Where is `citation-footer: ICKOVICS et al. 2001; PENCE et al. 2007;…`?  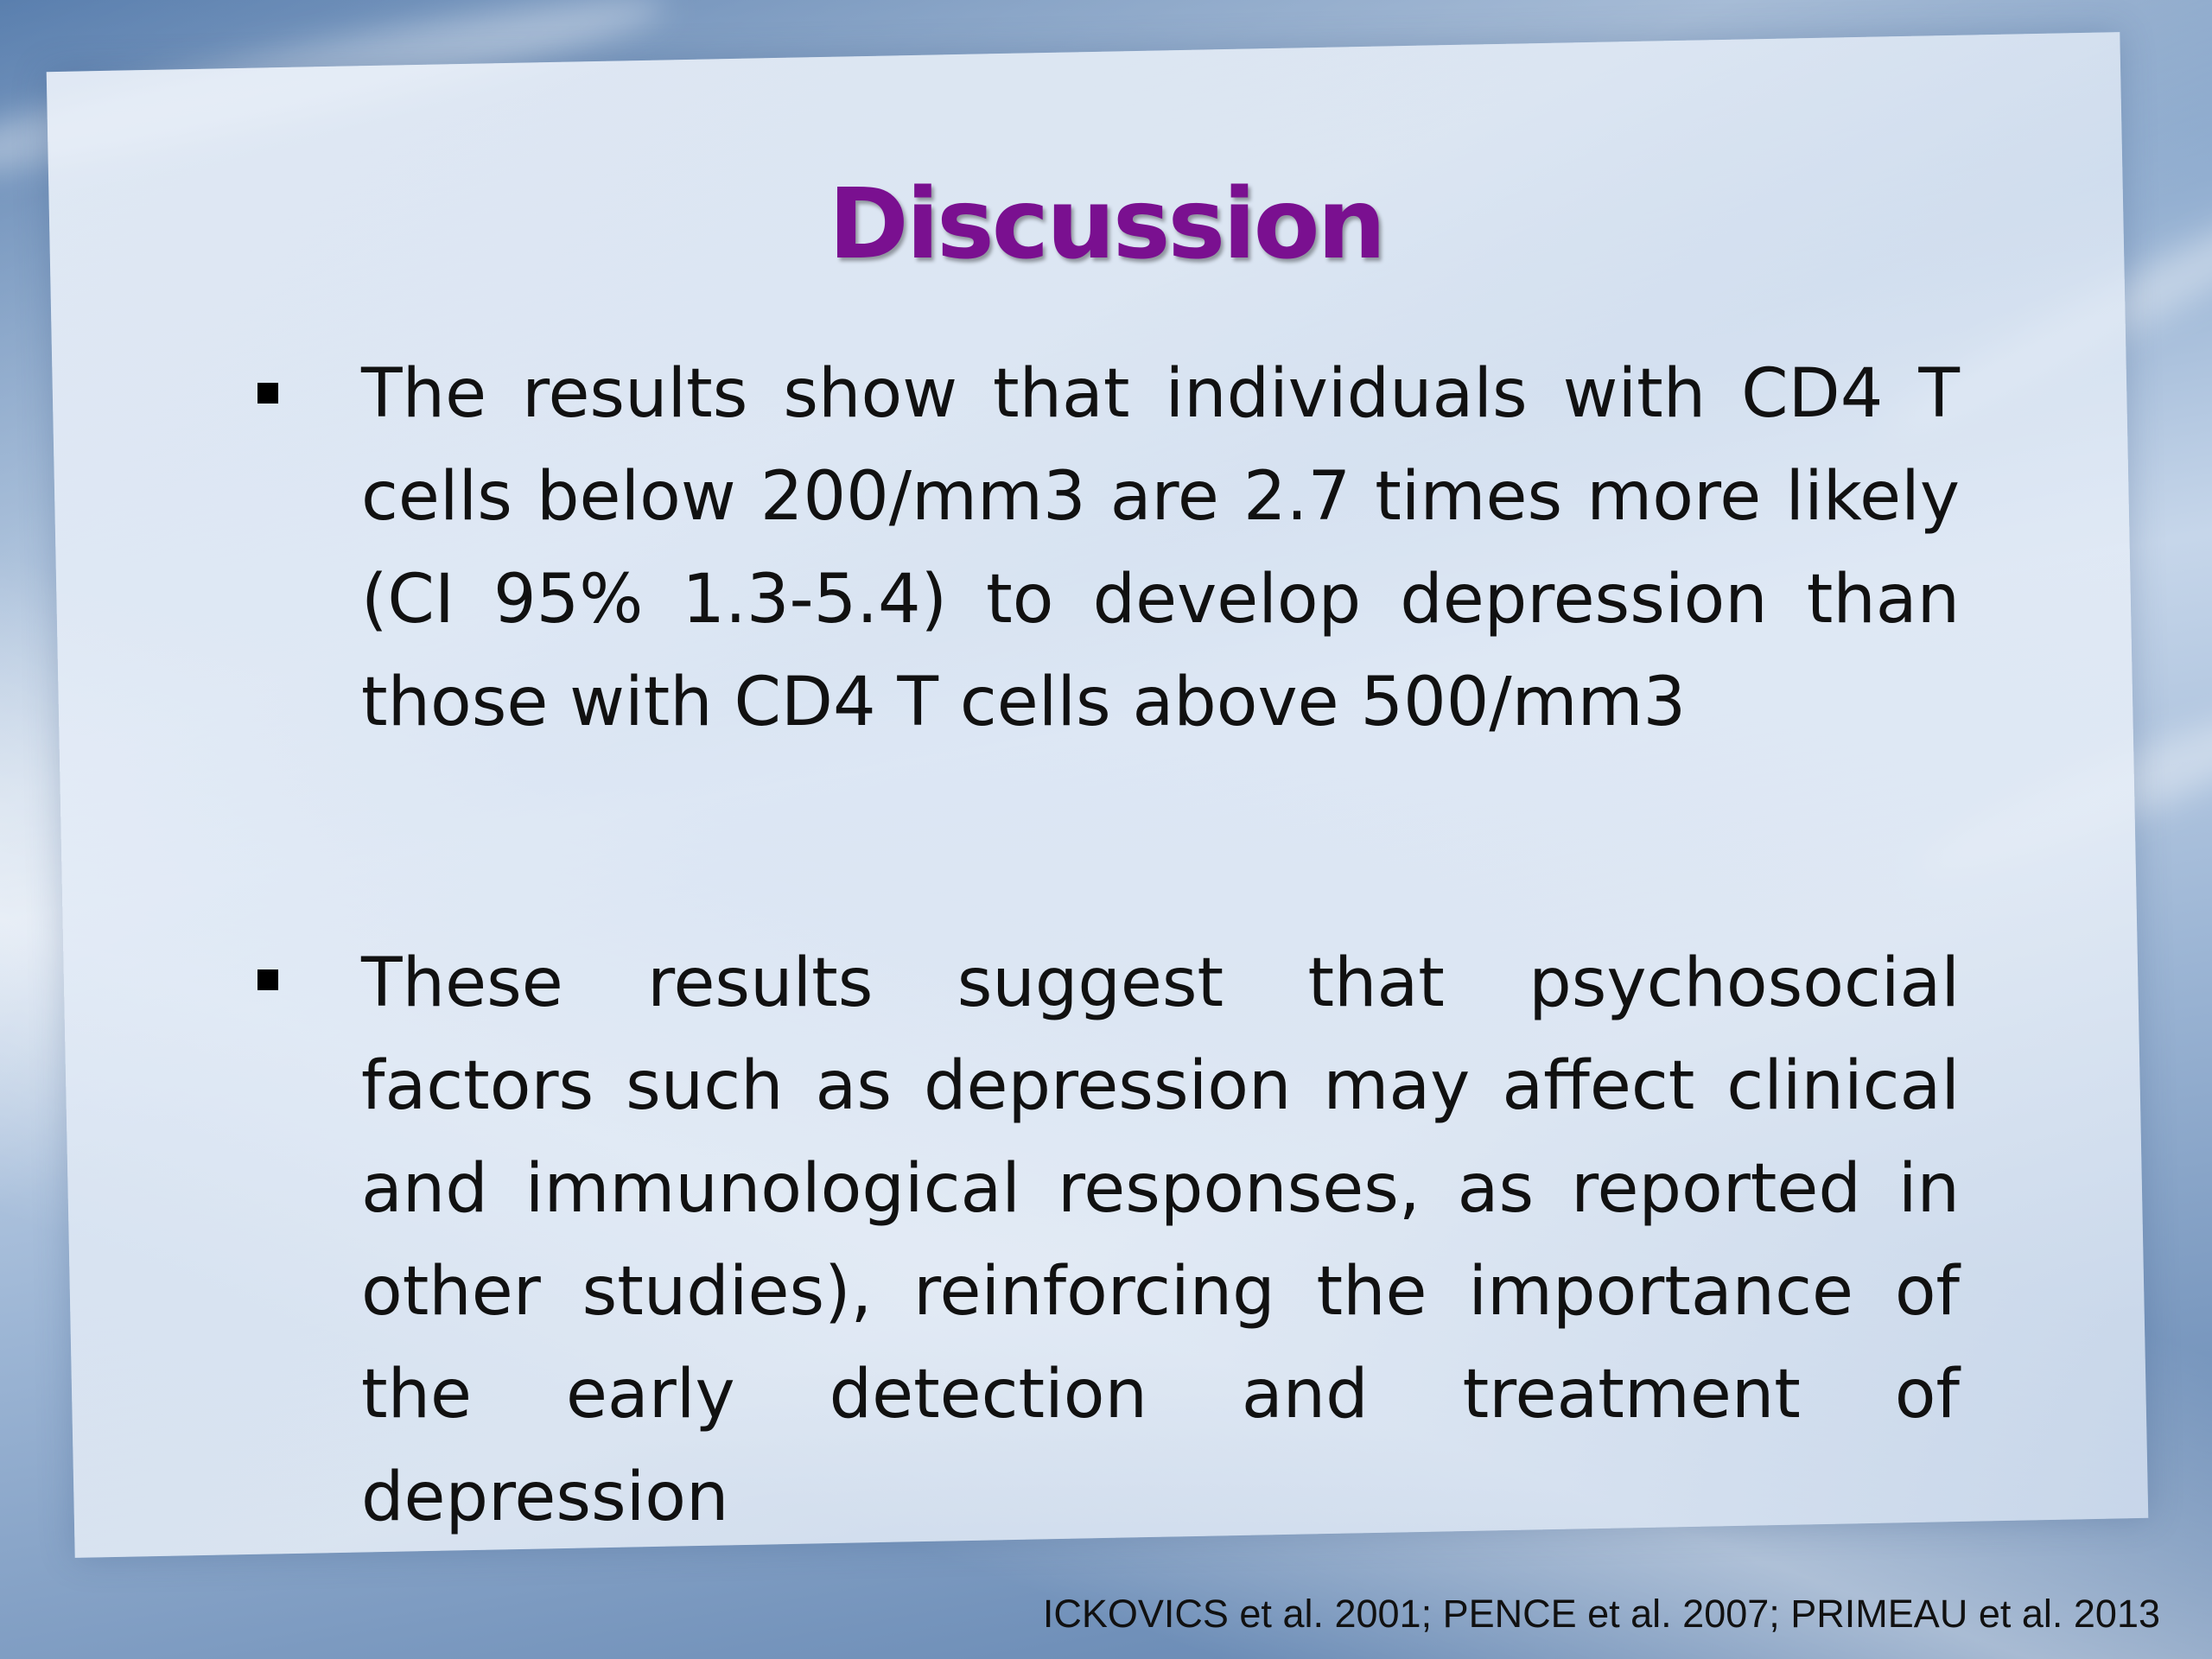
citation-footer: ICKOVICS et al. 2001; PENCE et al. 2007;… is located at coordinates (1601, 1614).